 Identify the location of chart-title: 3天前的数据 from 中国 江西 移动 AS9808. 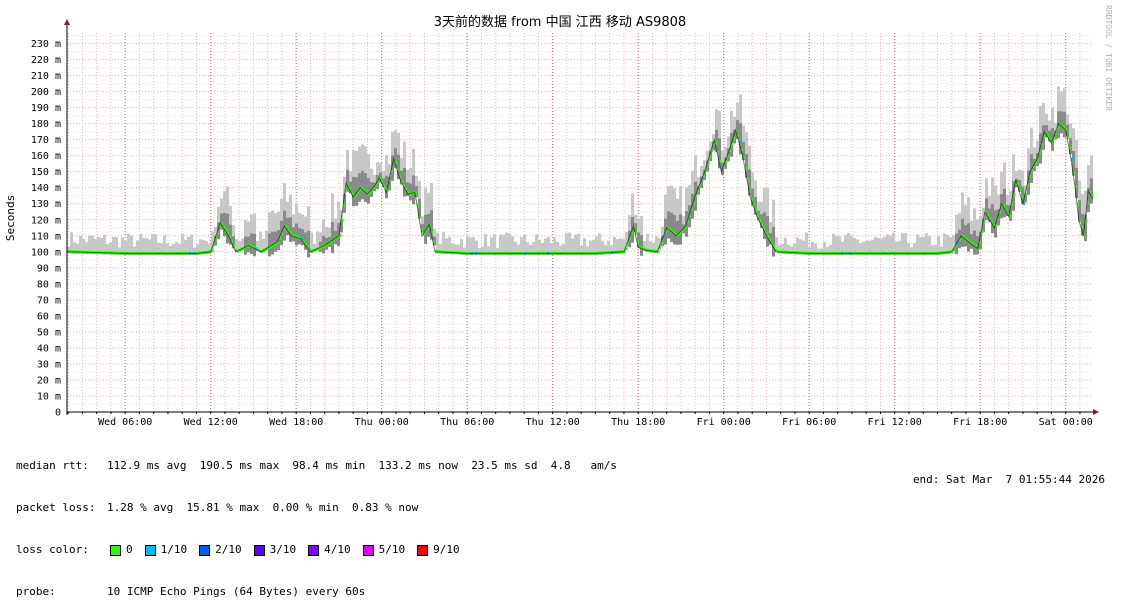
(560, 22).